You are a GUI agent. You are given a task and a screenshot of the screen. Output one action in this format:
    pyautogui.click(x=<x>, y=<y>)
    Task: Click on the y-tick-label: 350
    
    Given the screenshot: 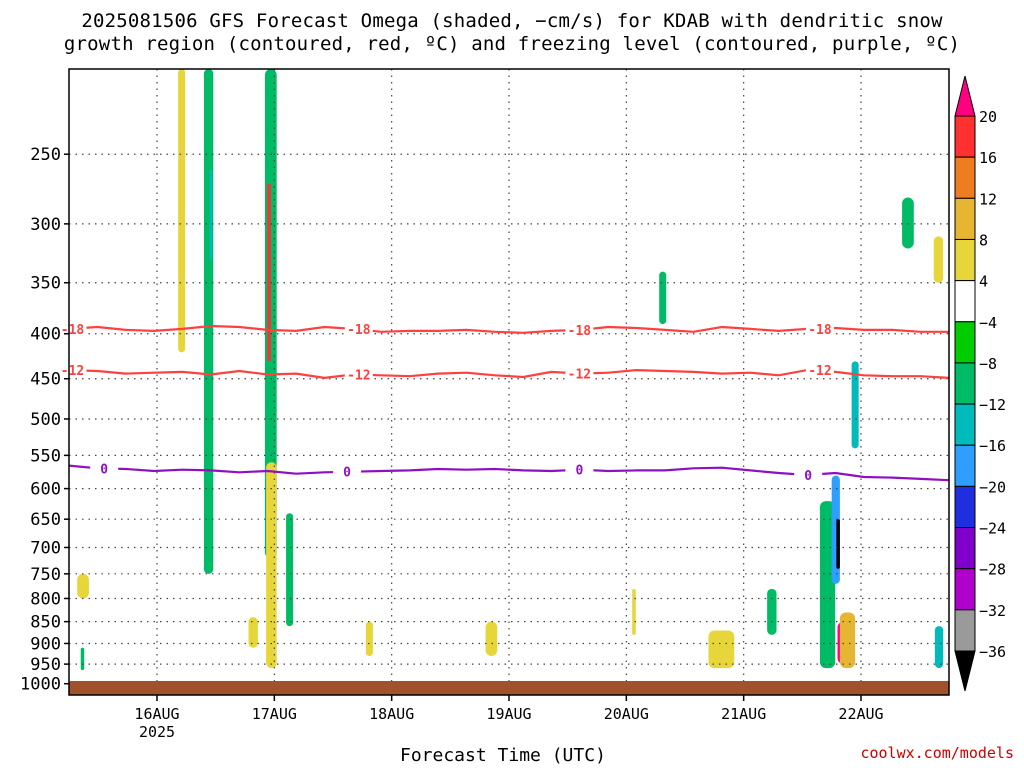 What is the action you would take?
    pyautogui.click(x=45, y=284)
    